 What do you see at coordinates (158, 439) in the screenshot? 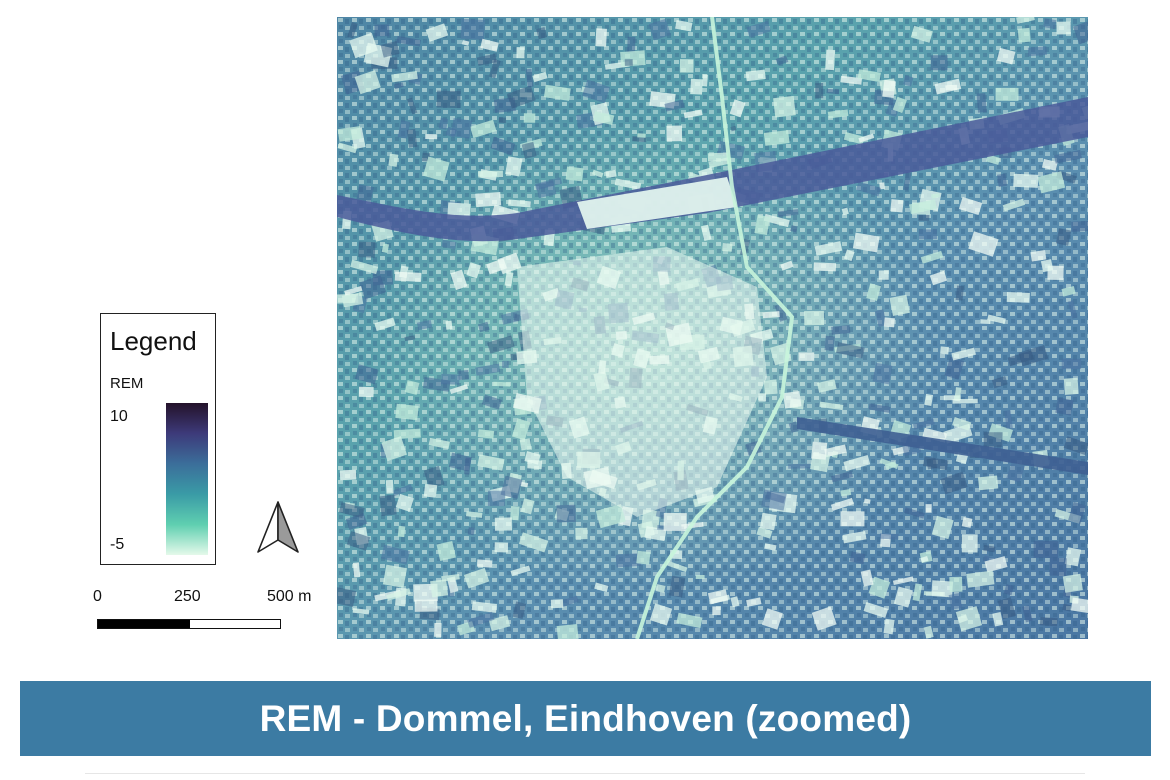
I see `legend-box: Legend REM 10 -5` at bounding box center [158, 439].